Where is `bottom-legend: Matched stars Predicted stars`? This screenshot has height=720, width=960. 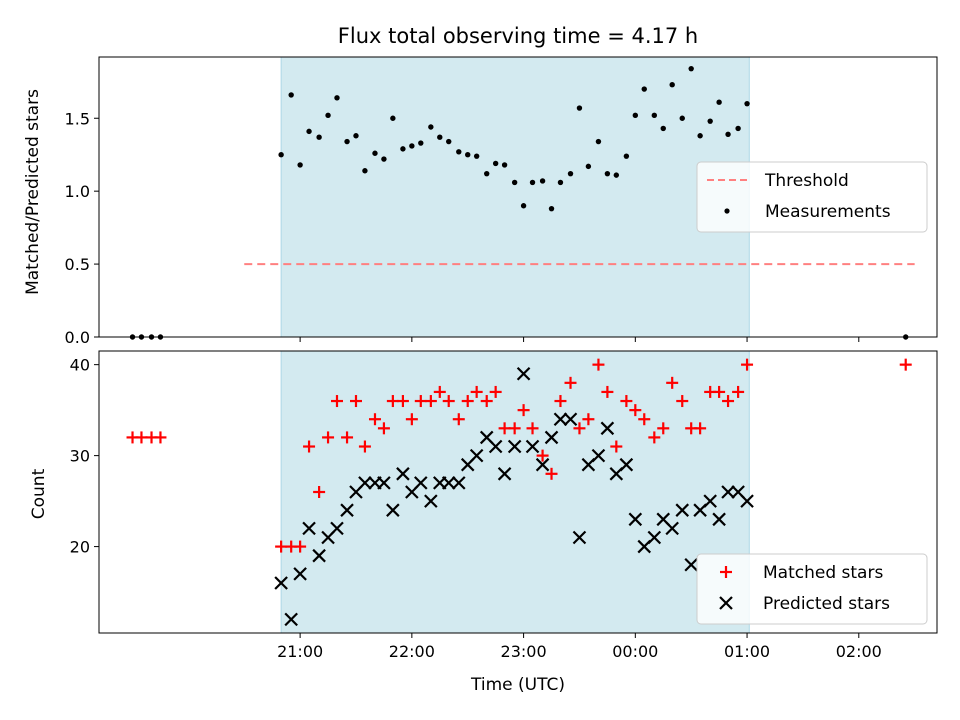
bottom-legend: Matched stars Predicted stars is located at coordinates (812, 589).